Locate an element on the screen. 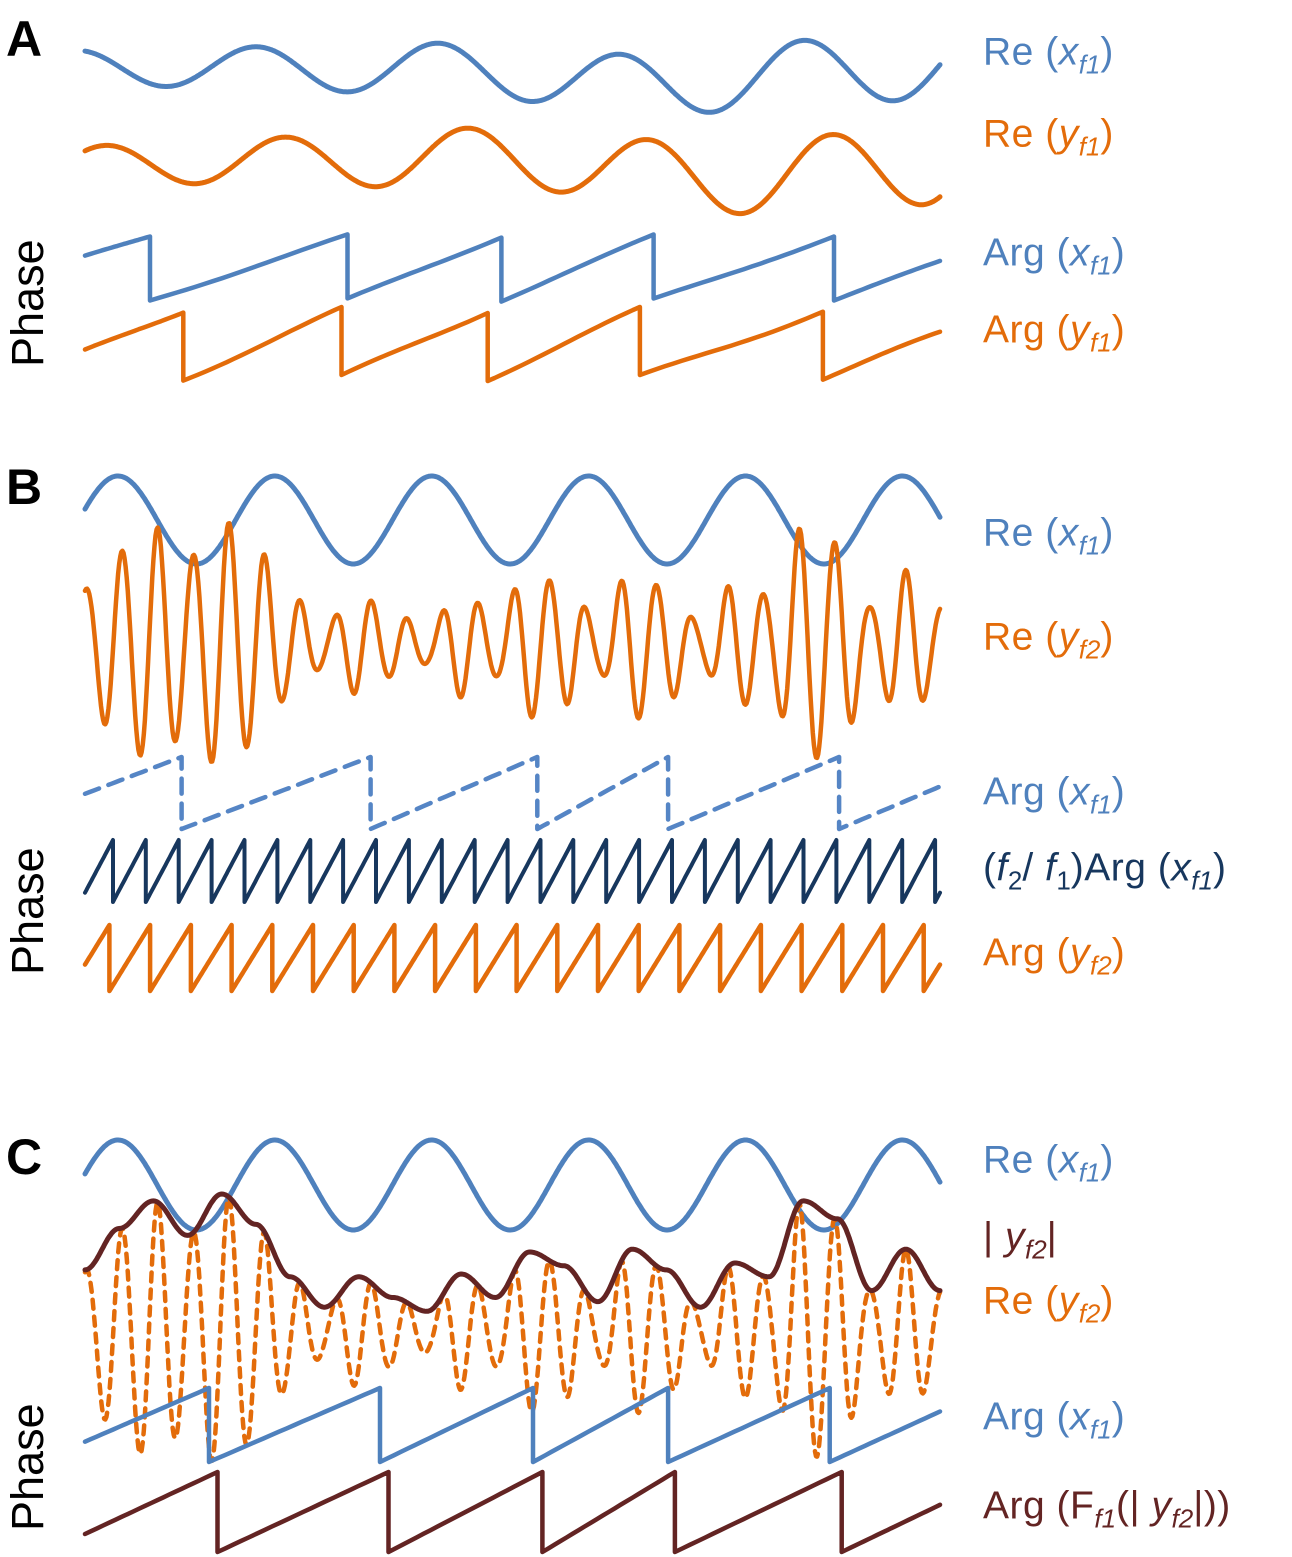 This screenshot has width=1292, height=1557. panel-c-label-re-yf2: Re (yf2) is located at coordinates (1048, 1304).